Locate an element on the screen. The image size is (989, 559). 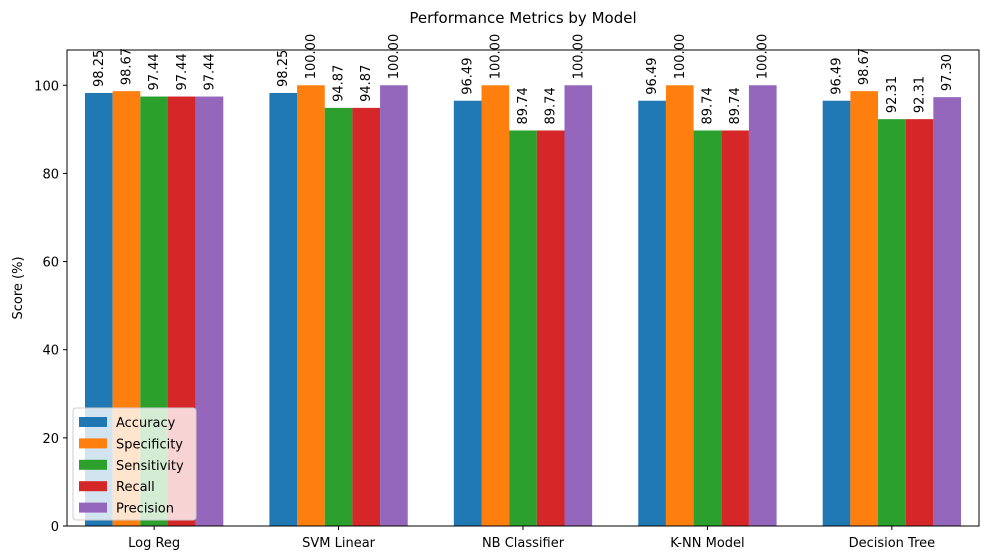
data-label-recall-5: 92.31 is located at coordinates (920, 94).